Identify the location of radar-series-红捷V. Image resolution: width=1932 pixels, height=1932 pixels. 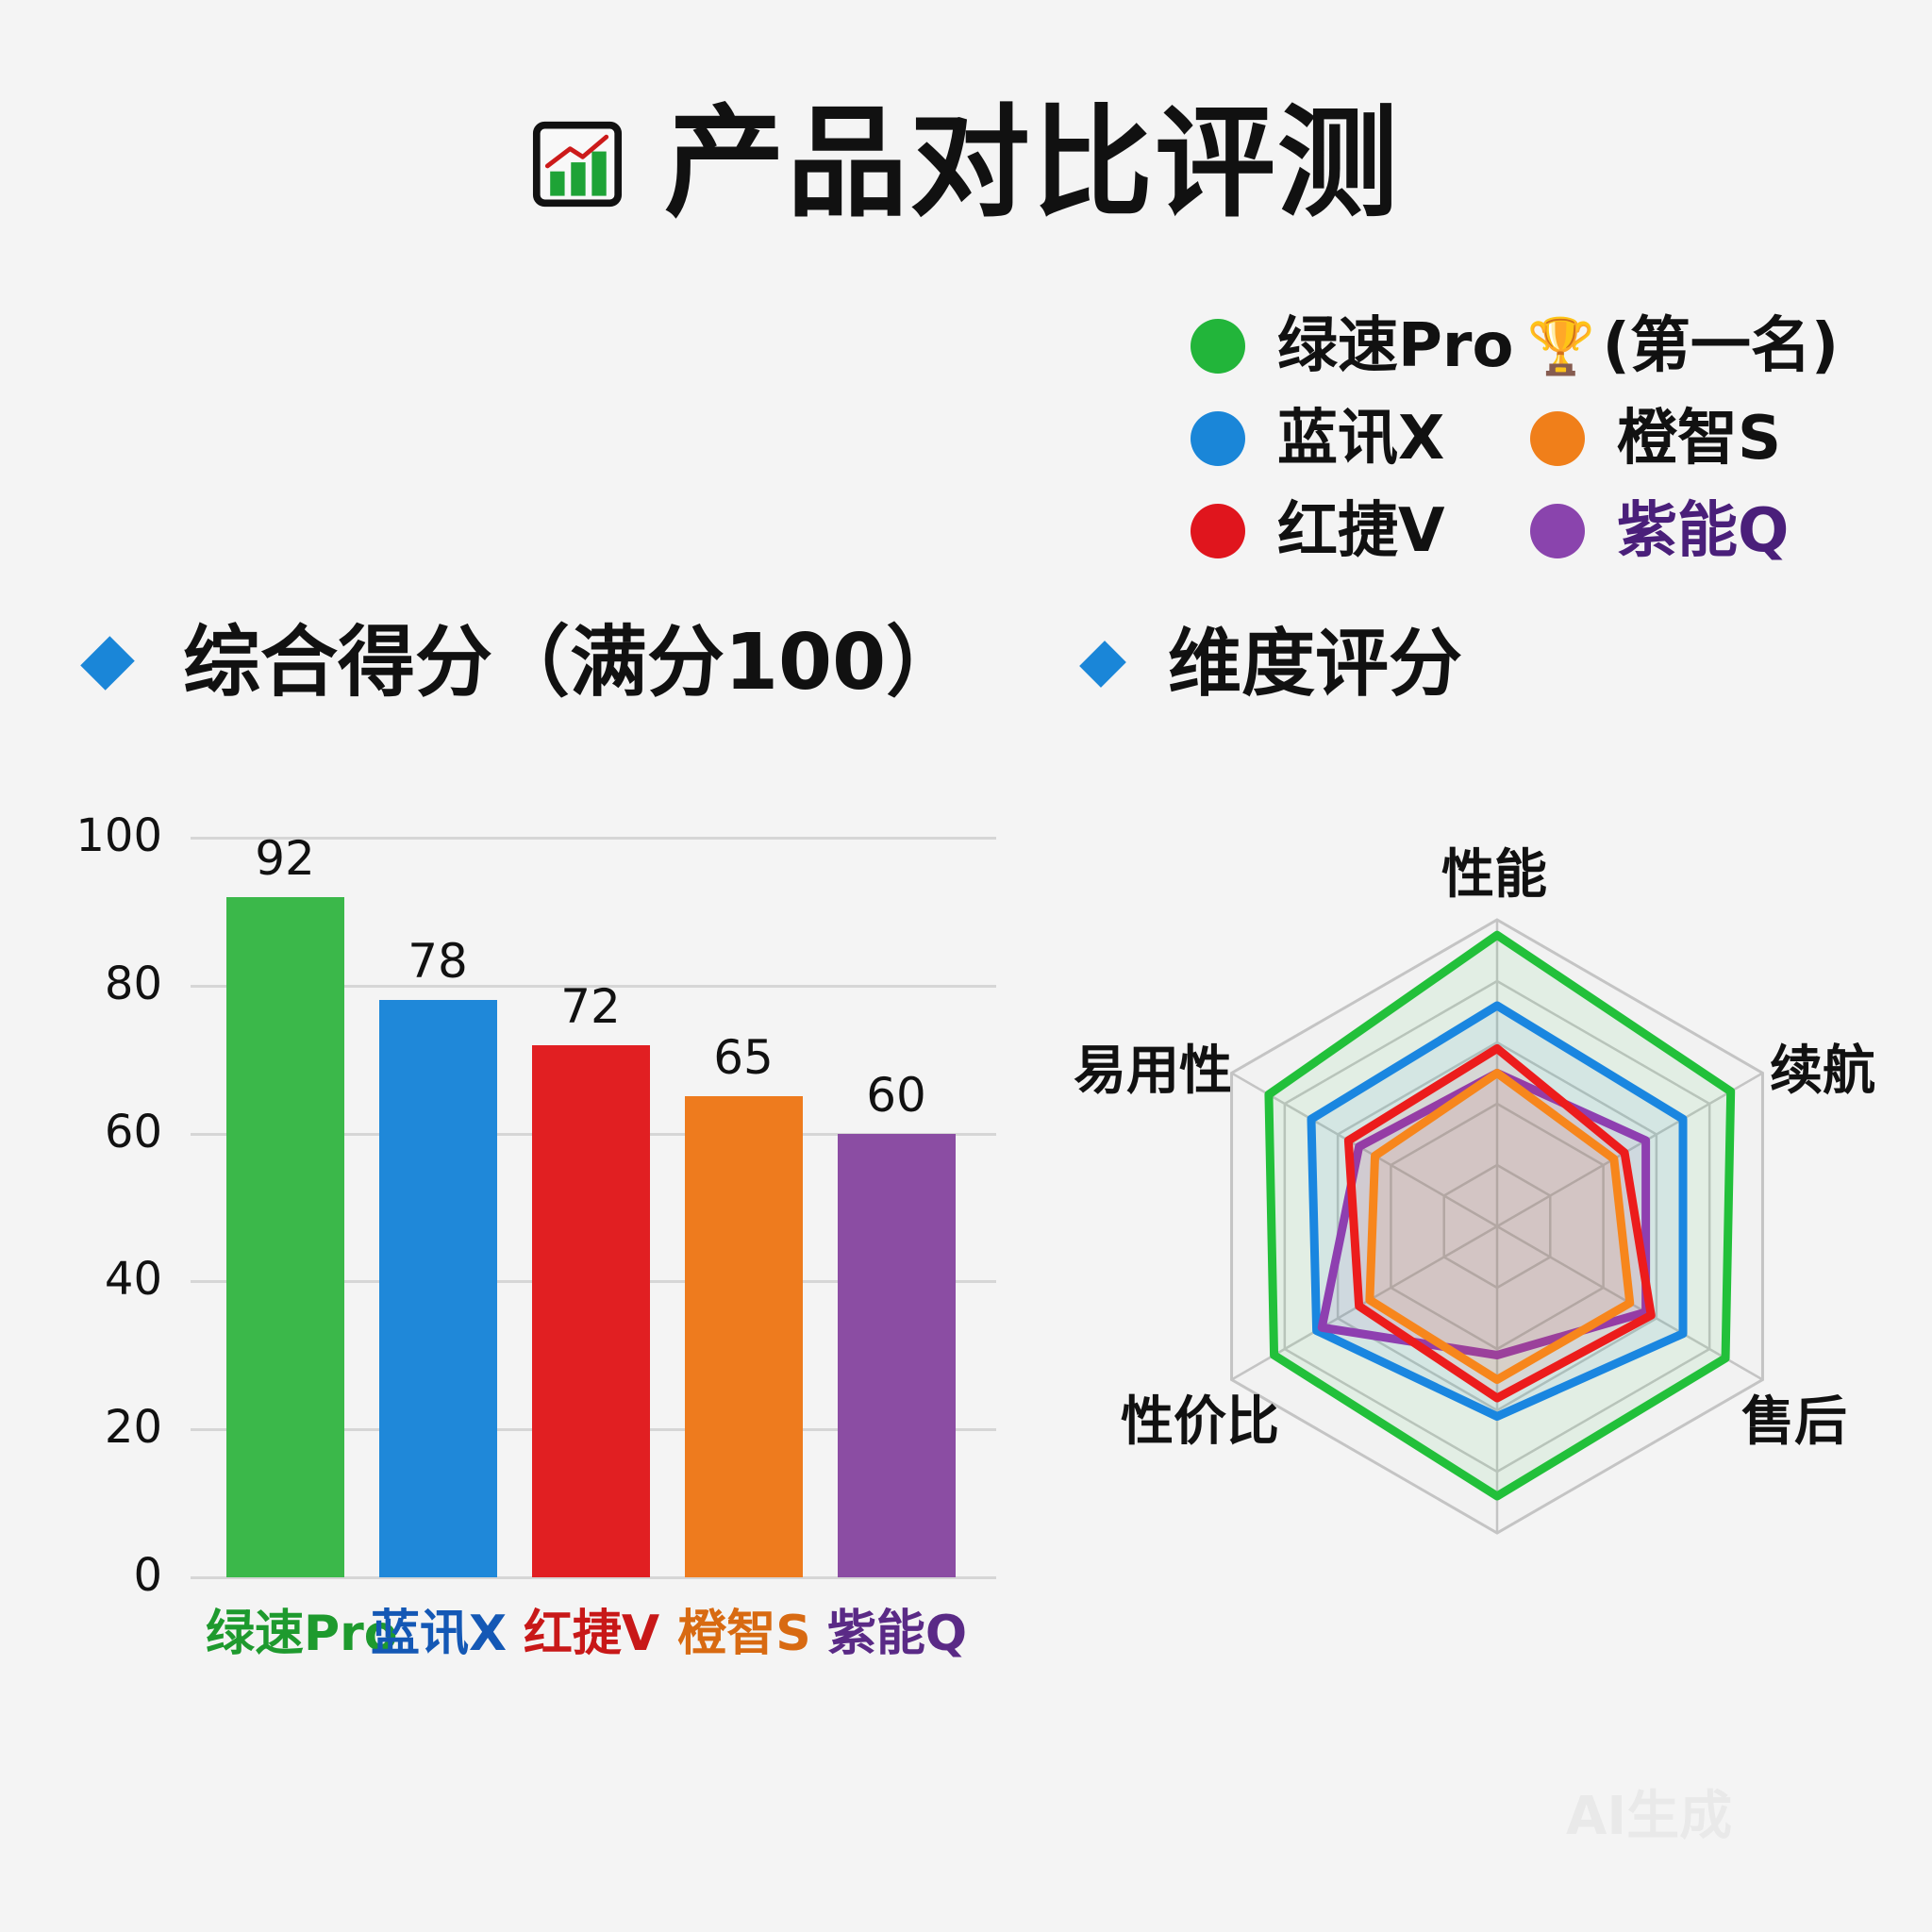
(1500, 1223).